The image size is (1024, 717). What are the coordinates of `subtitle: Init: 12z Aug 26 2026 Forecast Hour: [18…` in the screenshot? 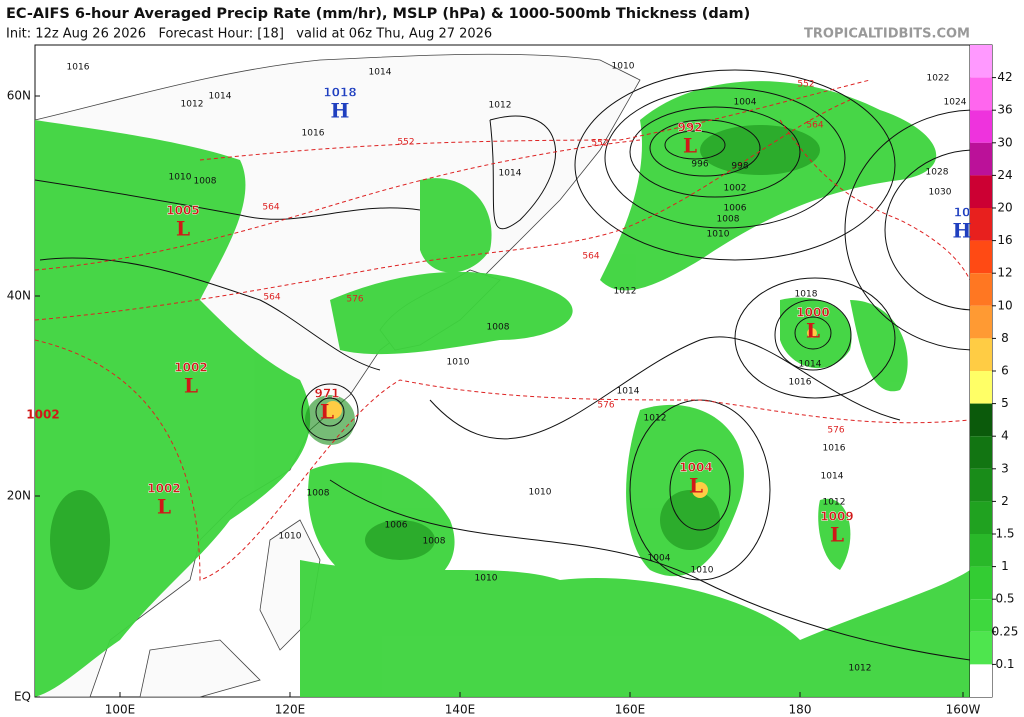 It's located at (249, 34).